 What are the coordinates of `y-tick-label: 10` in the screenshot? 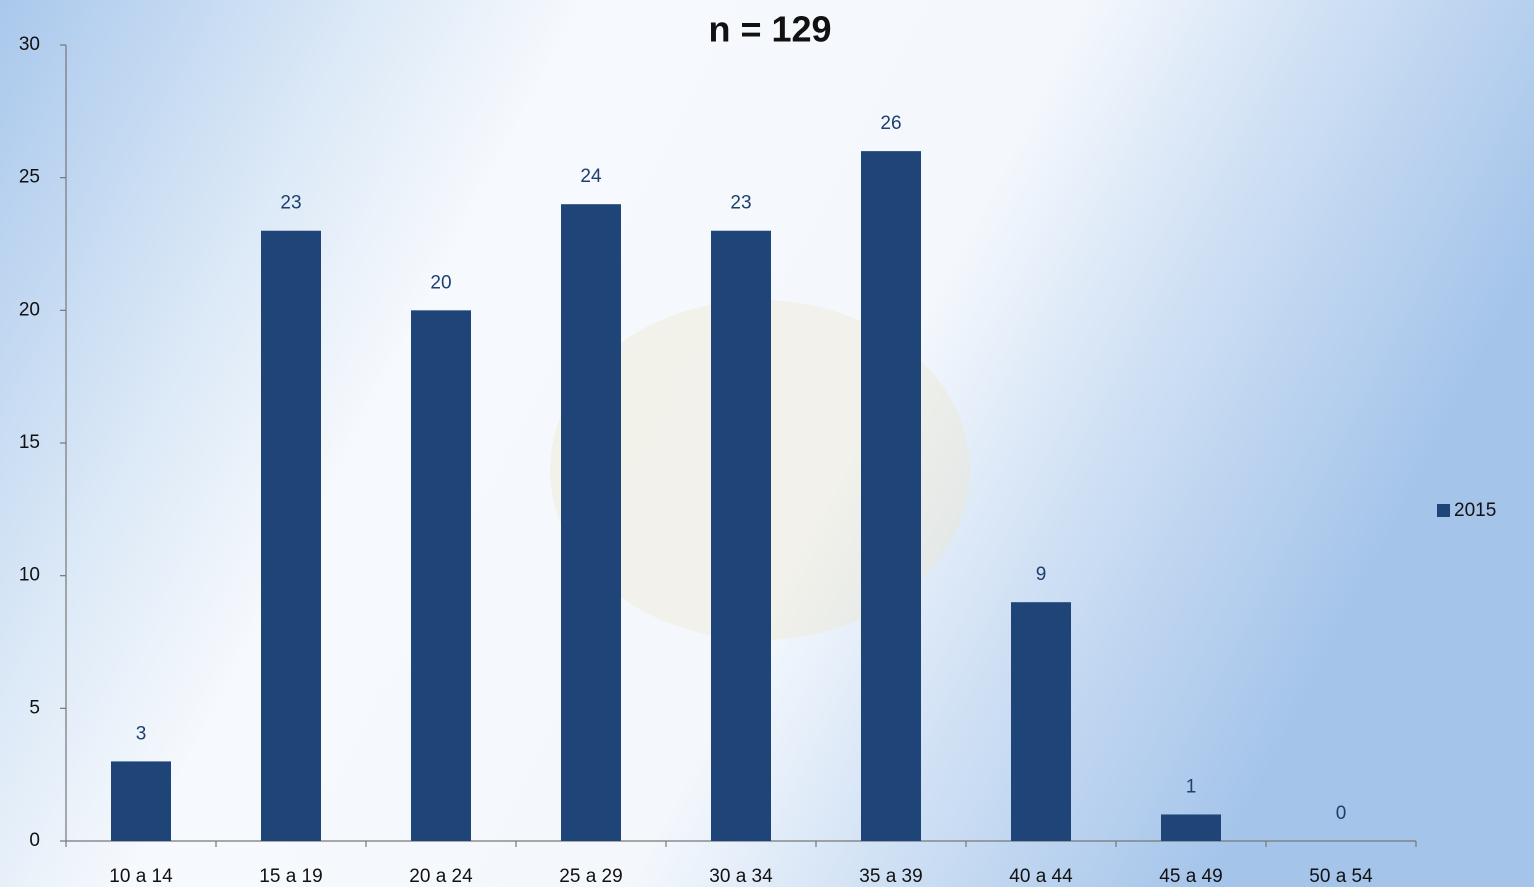 It's located at (29, 575).